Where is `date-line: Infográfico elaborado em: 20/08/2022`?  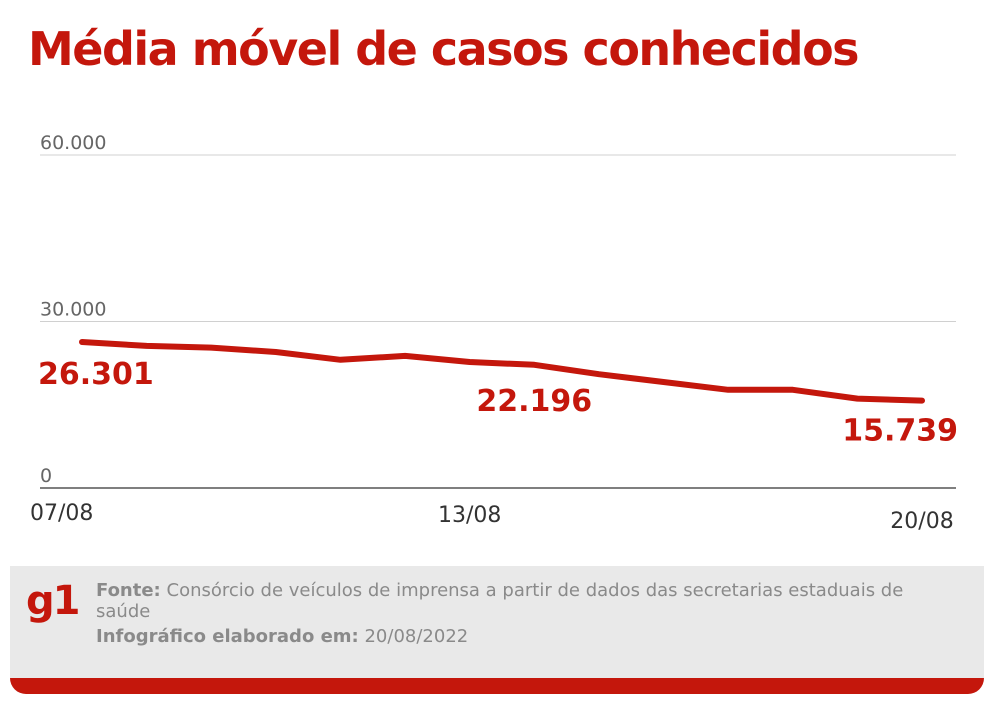
date-line: Infográfico elaborado em: 20/08/2022 is located at coordinates (511, 636).